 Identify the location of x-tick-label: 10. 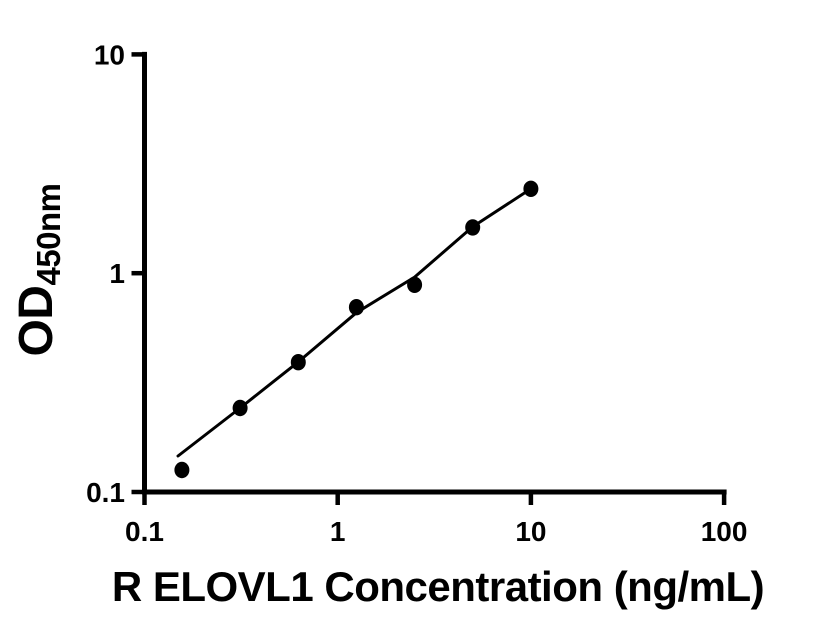
(530, 531).